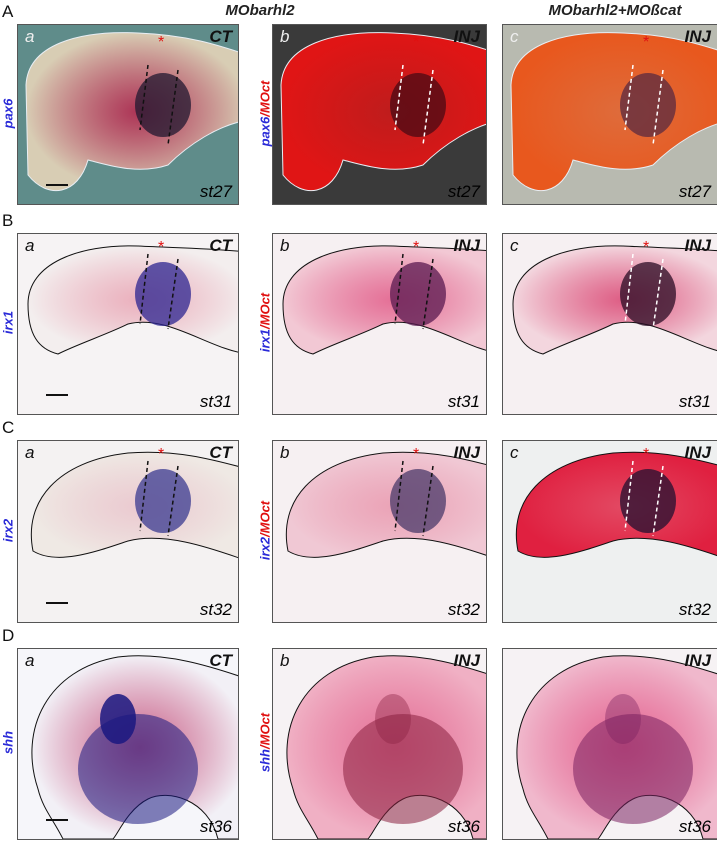 Image resolution: width=717 pixels, height=843 pixels. What do you see at coordinates (463, 191) in the screenshot?
I see `stage-label: st27` at bounding box center [463, 191].